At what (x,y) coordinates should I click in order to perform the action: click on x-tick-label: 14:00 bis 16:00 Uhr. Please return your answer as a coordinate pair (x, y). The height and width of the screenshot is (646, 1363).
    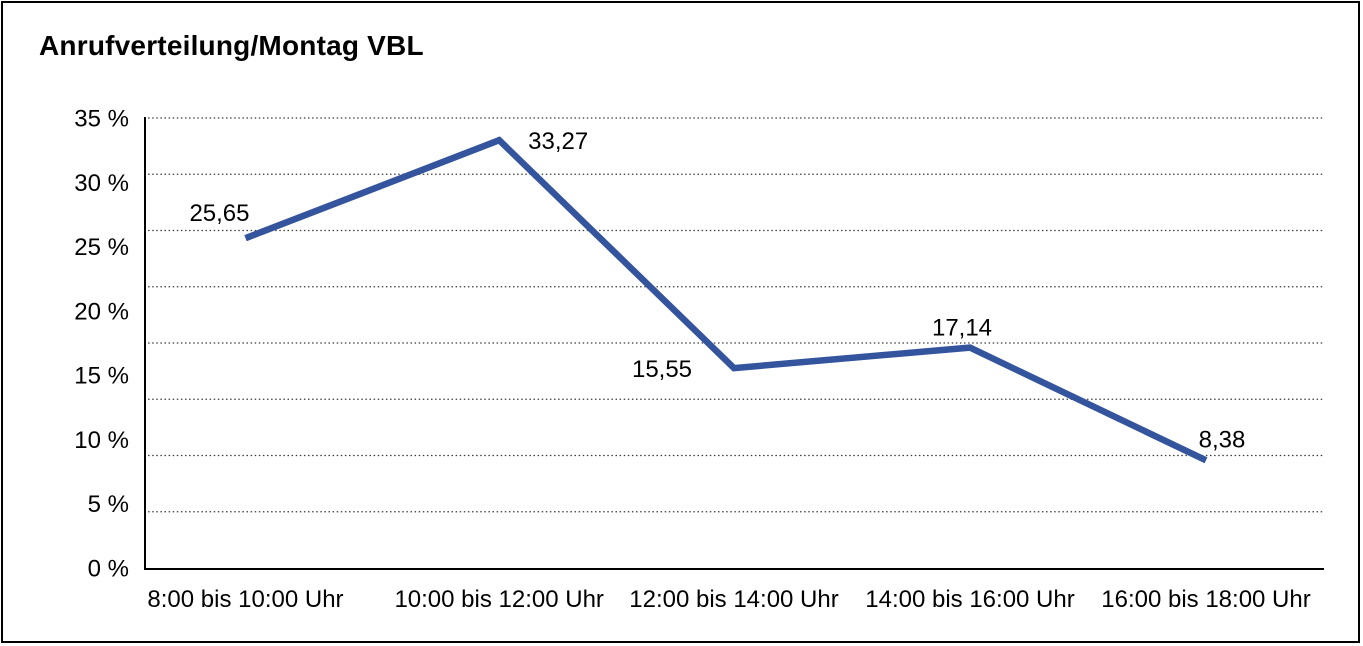
    Looking at the image, I should click on (969, 599).